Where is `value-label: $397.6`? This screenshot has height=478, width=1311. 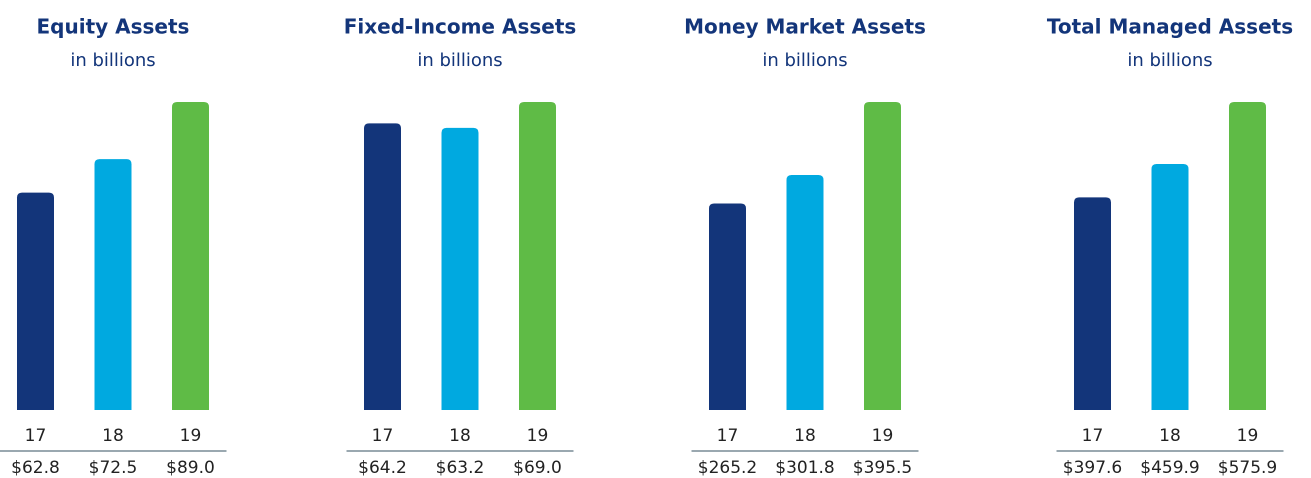 value-label: $397.6 is located at coordinates (1092, 468).